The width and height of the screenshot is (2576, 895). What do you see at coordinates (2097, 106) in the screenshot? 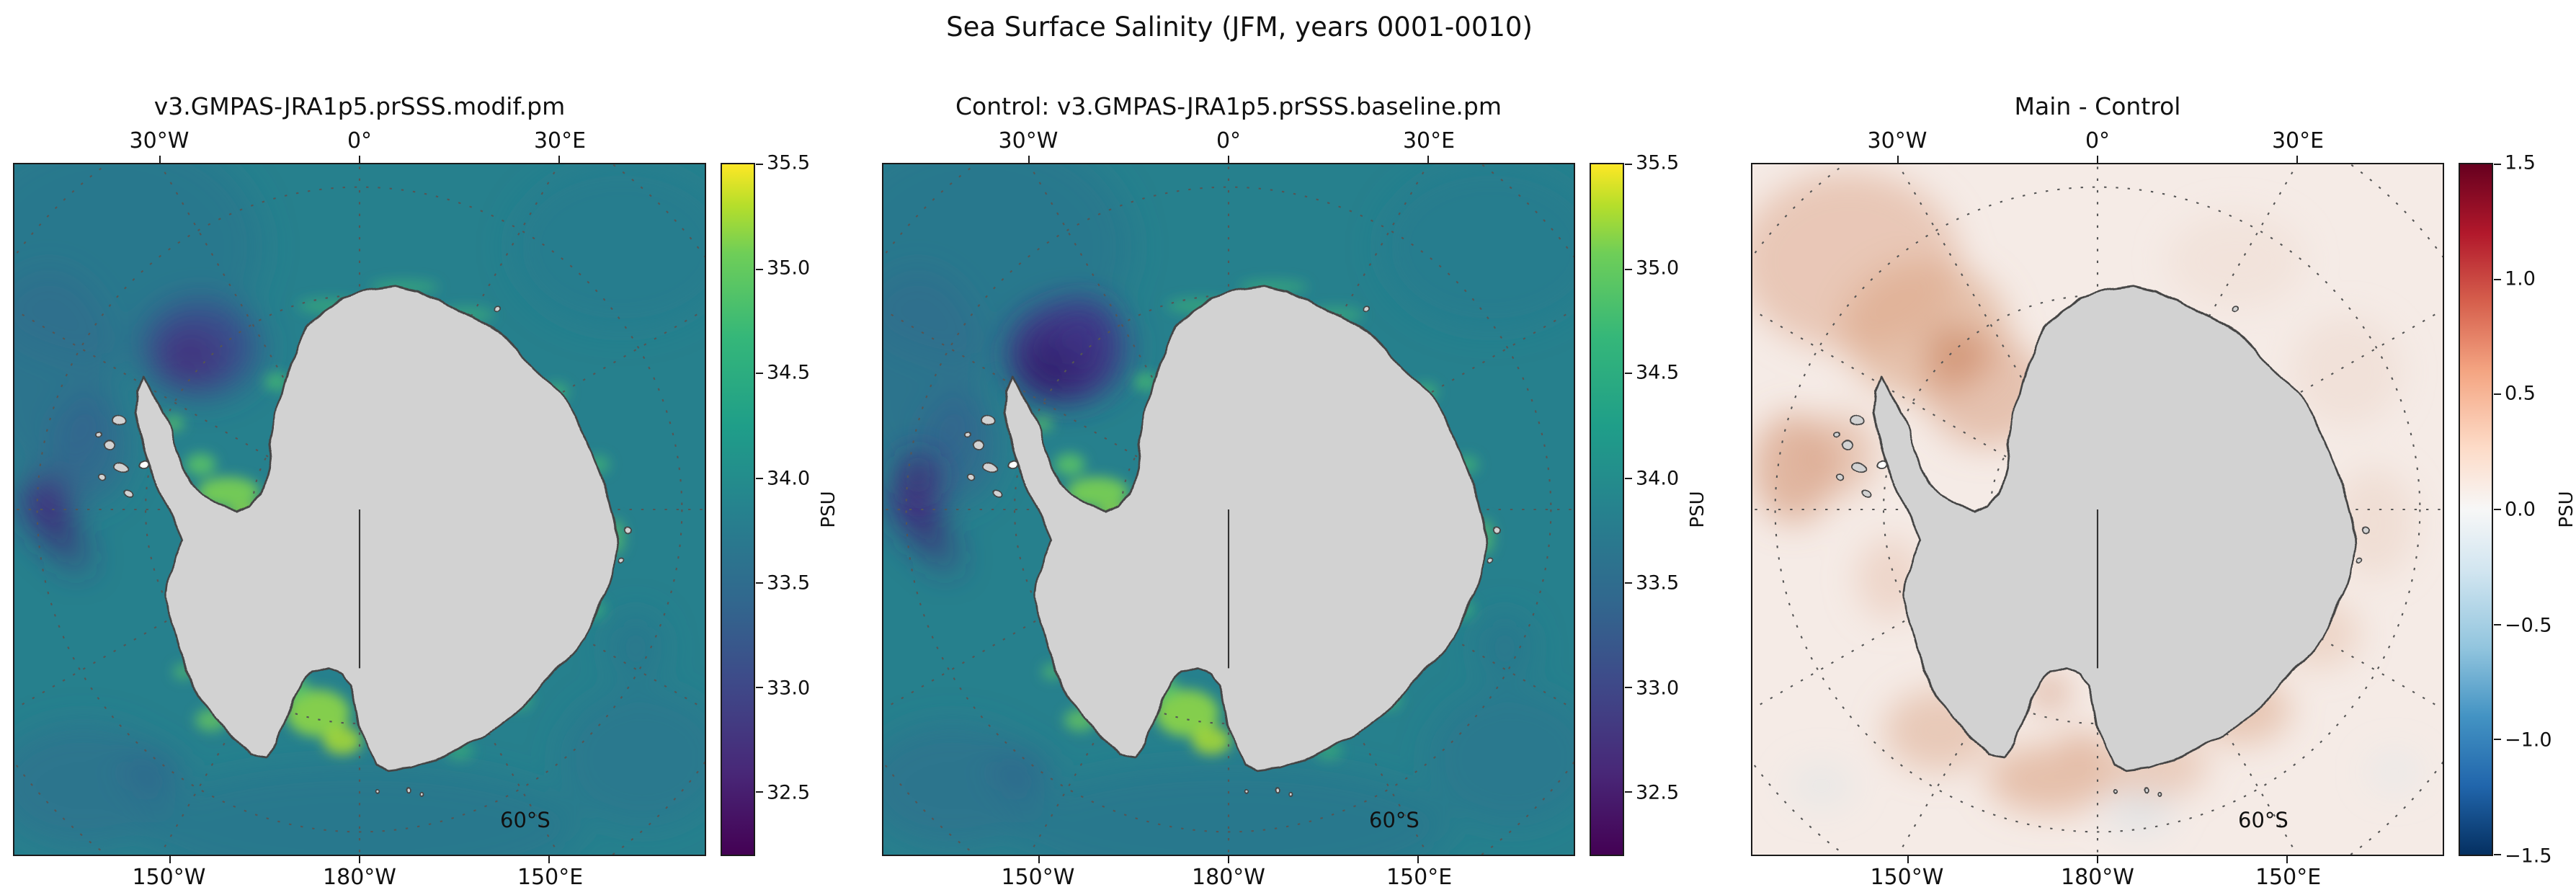
I see `panel-difference-title: Main - Control` at bounding box center [2097, 106].